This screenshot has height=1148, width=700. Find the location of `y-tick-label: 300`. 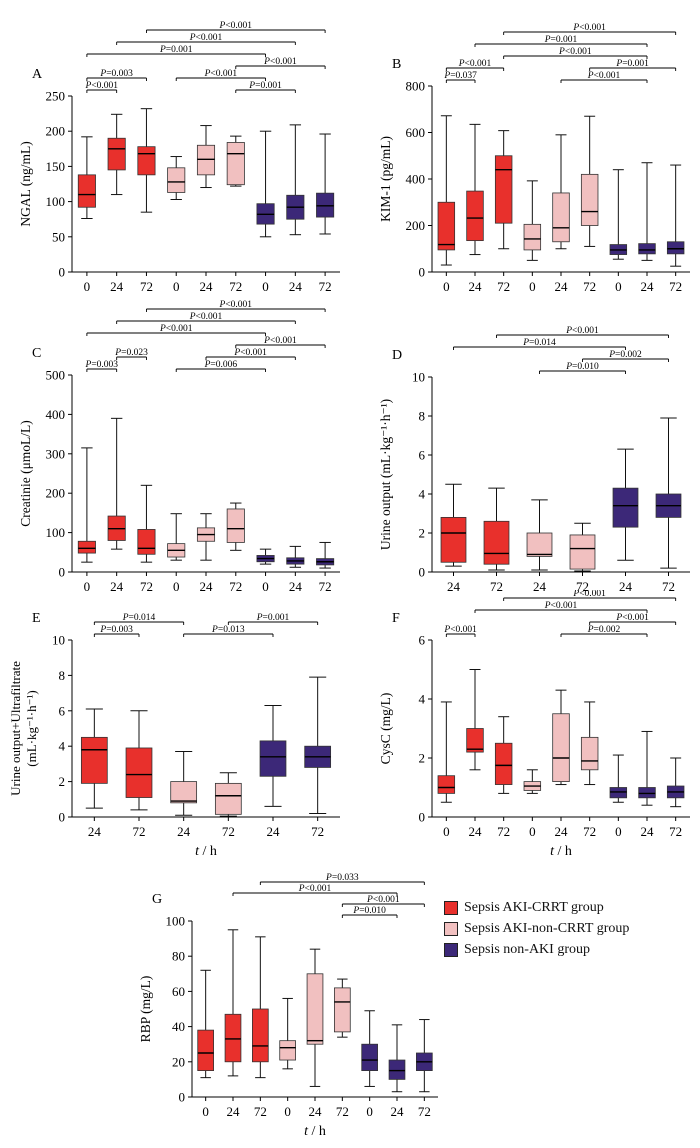

y-tick-label: 300 is located at coordinates (56, 453).